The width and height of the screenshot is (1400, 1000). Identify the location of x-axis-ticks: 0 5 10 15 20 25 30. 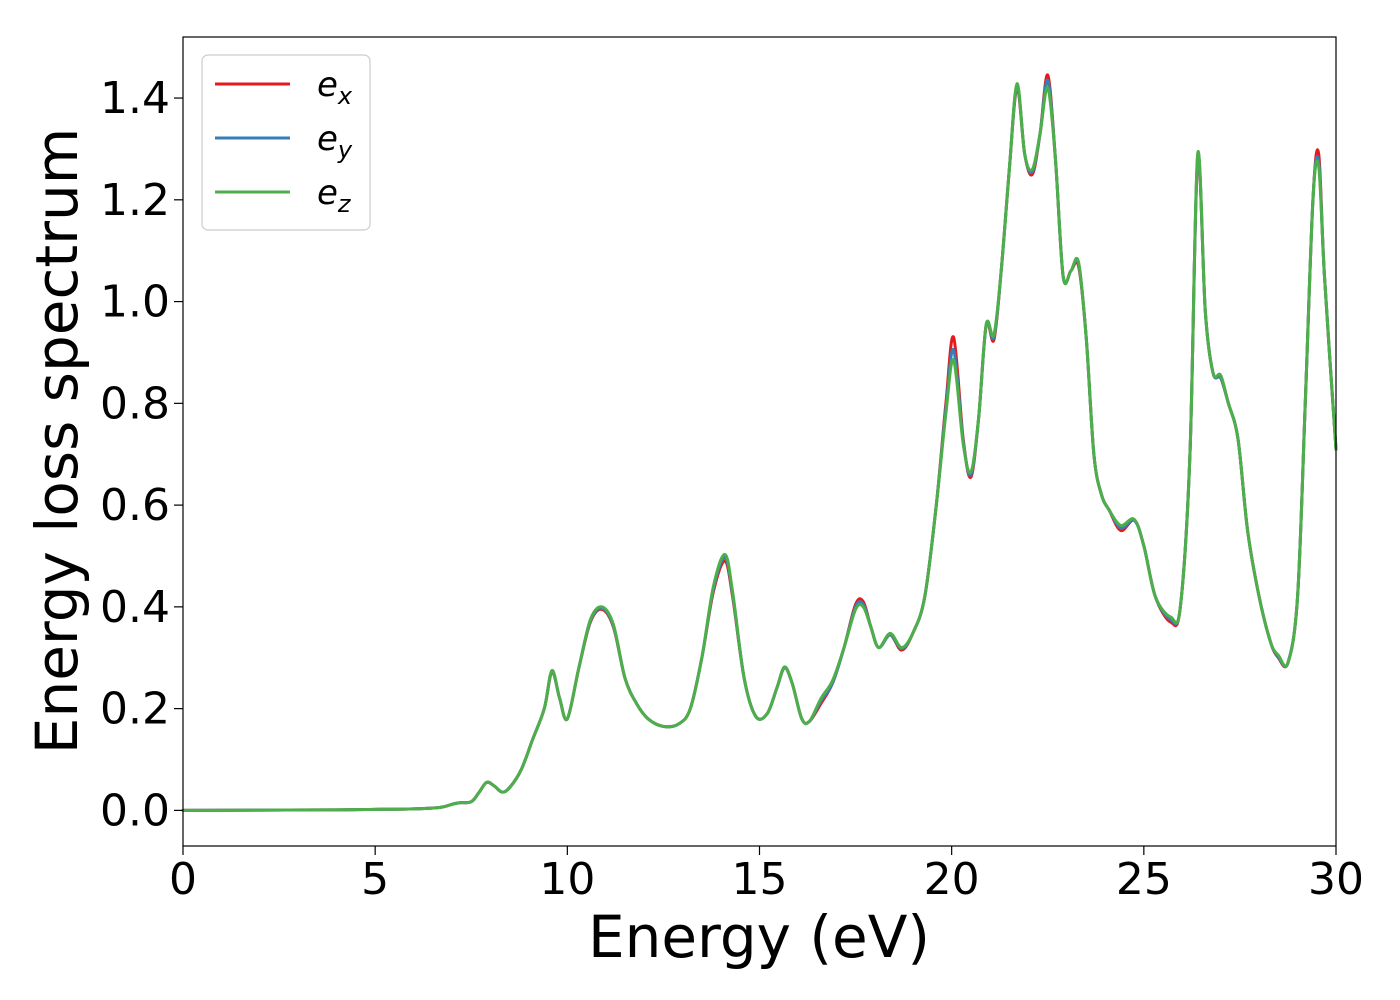
(766, 875).